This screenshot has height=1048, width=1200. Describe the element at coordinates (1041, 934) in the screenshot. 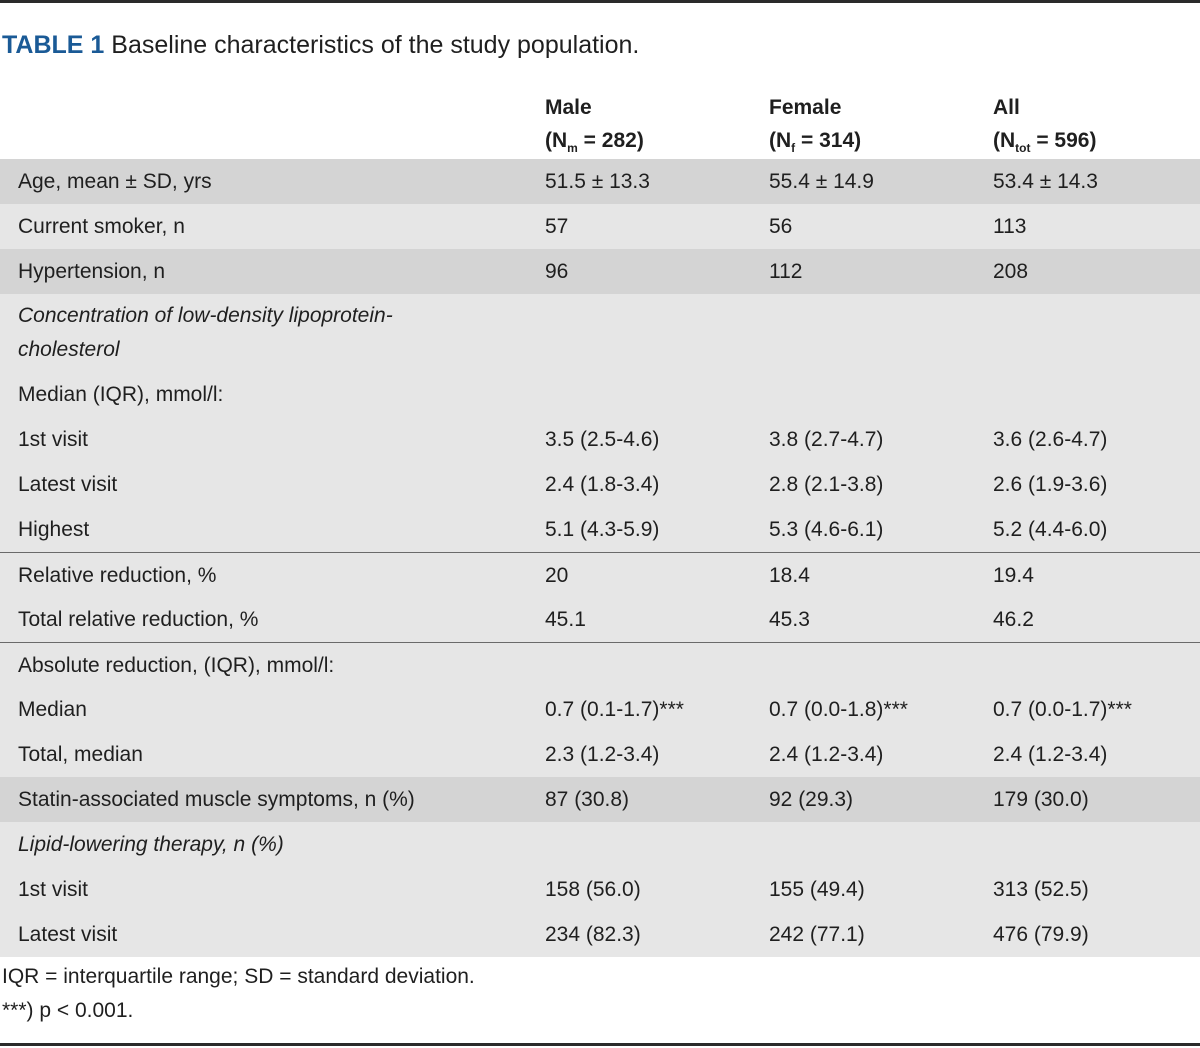

I see `cell-all: 476 (79.9)` at that location.